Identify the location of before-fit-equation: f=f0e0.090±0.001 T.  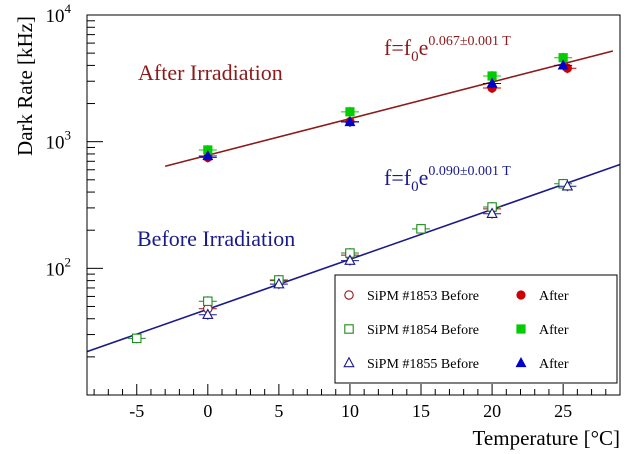
(447, 179).